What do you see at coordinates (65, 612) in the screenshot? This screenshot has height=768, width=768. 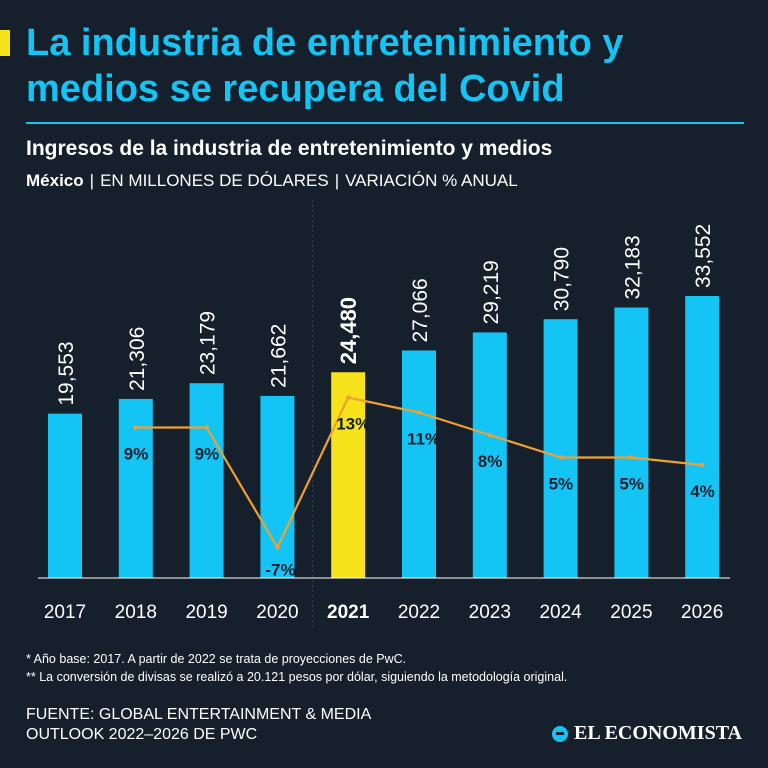 I see `category-label-2017: 2017` at bounding box center [65, 612].